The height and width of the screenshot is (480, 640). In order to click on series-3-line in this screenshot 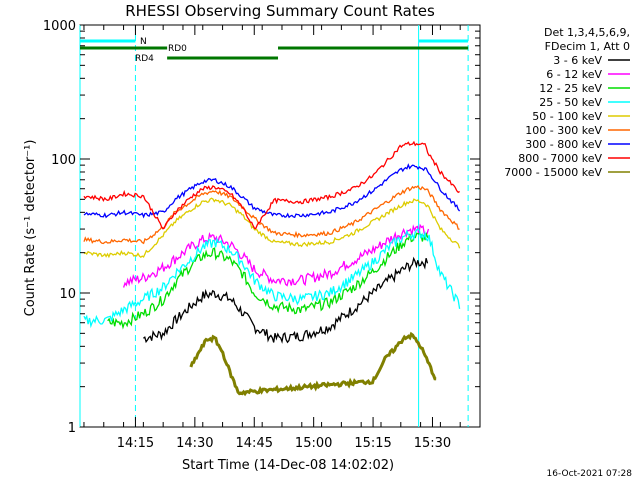, I will do `click(272, 278)`.